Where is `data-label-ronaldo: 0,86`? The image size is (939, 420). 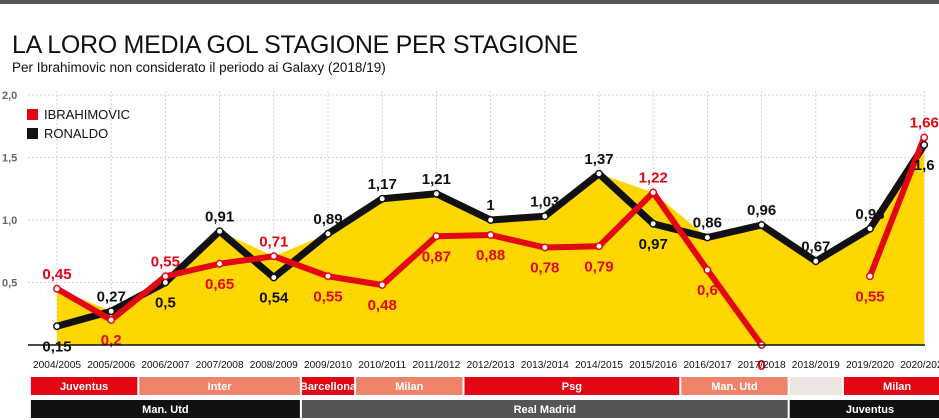
data-label-ronaldo: 0,86 is located at coordinates (707, 223).